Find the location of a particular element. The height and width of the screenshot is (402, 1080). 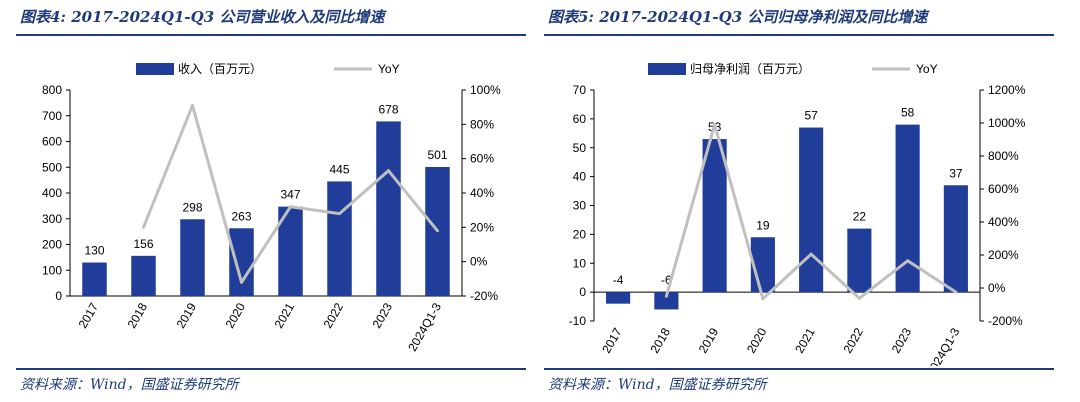

bar-value-label: 347 is located at coordinates (290, 195).